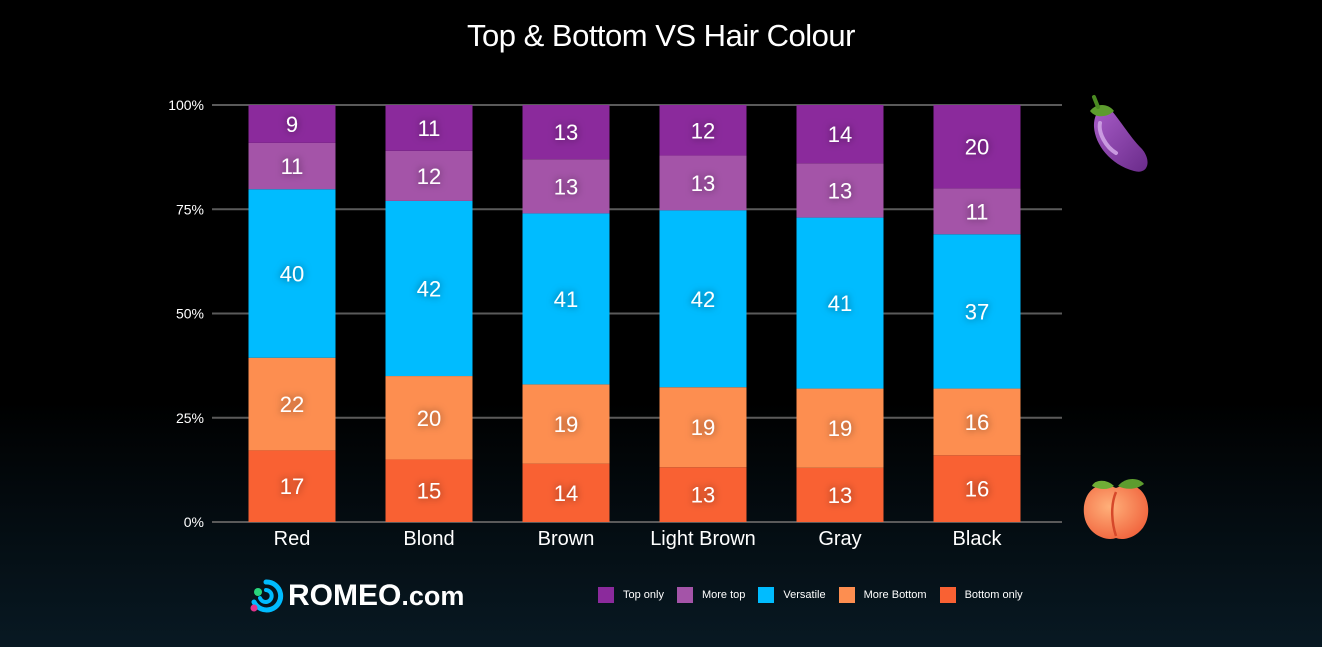 The width and height of the screenshot is (1322, 647). I want to click on y-tick-label: 0%, so click(194, 522).